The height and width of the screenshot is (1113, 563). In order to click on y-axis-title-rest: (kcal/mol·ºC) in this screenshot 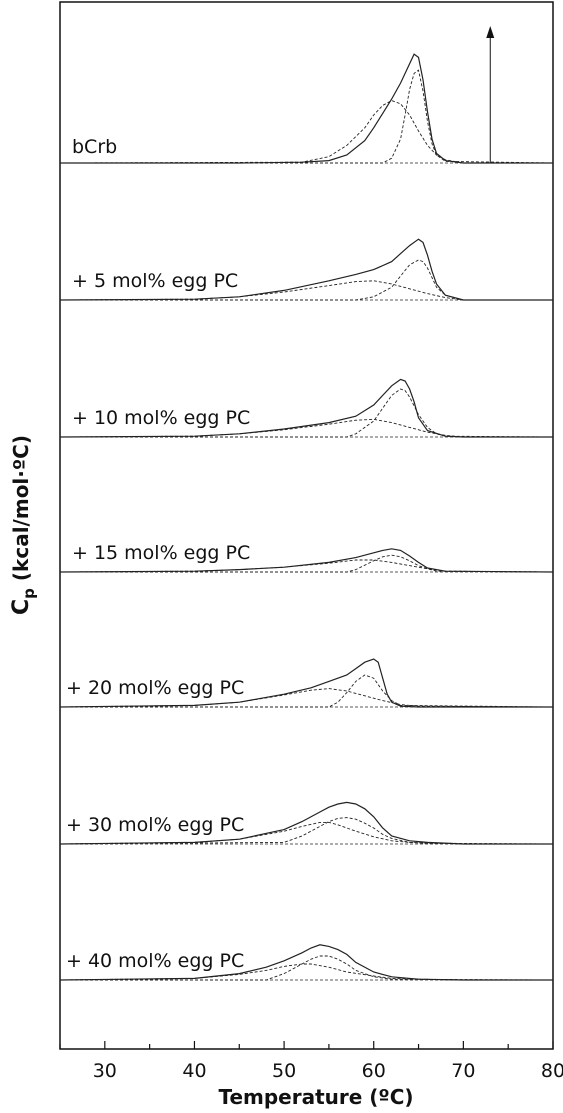, I will do `click(21, 511)`.